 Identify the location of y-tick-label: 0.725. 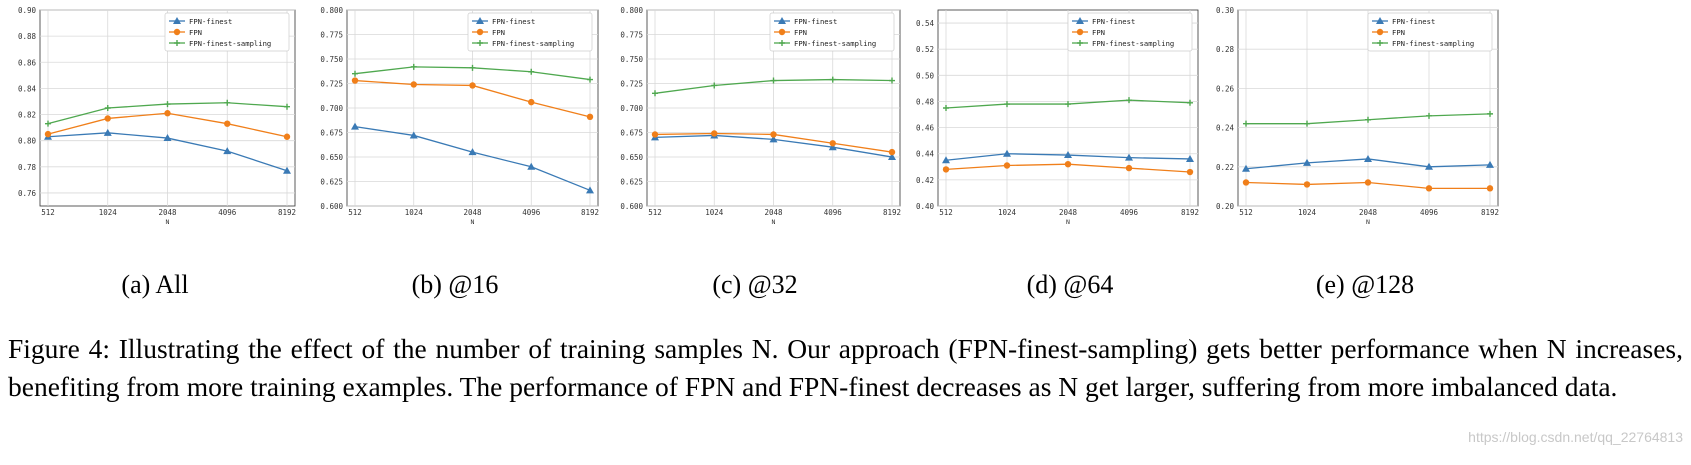
(631, 84).